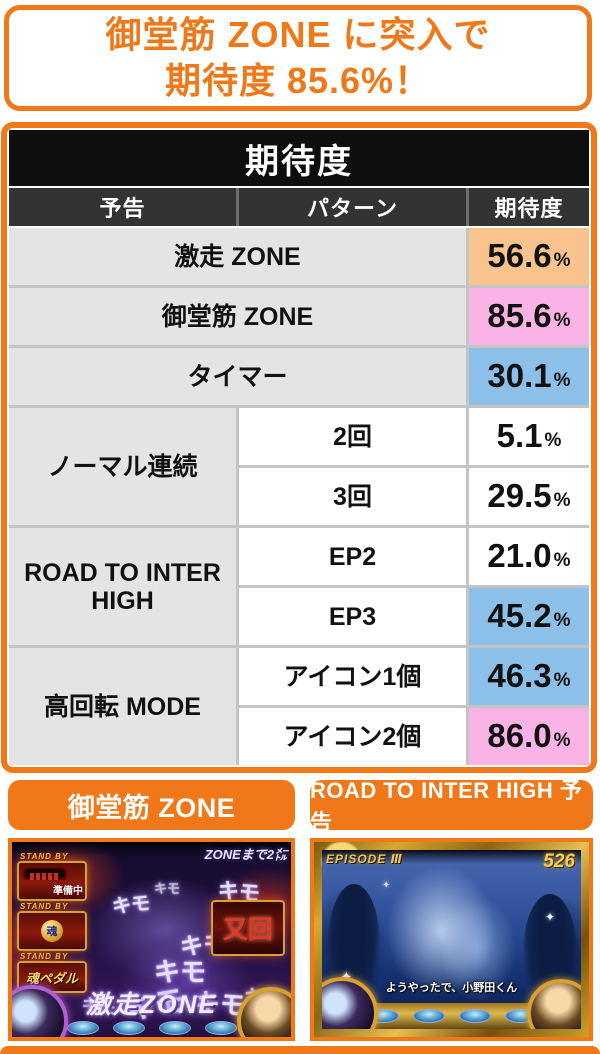 The width and height of the screenshot is (600, 1054). I want to click on soul-panel: 魂, so click(52, 931).